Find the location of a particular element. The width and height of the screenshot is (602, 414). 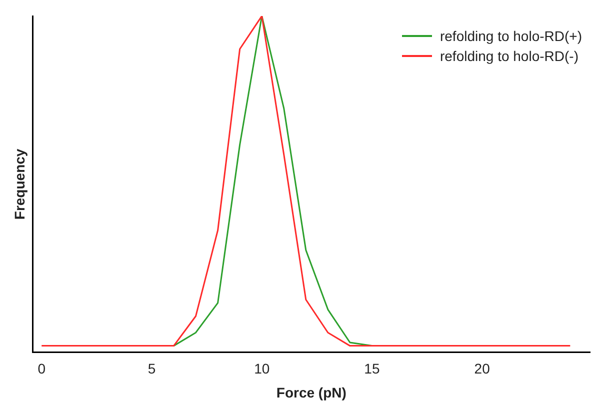

x-tick-label: 0 is located at coordinates (42, 368).